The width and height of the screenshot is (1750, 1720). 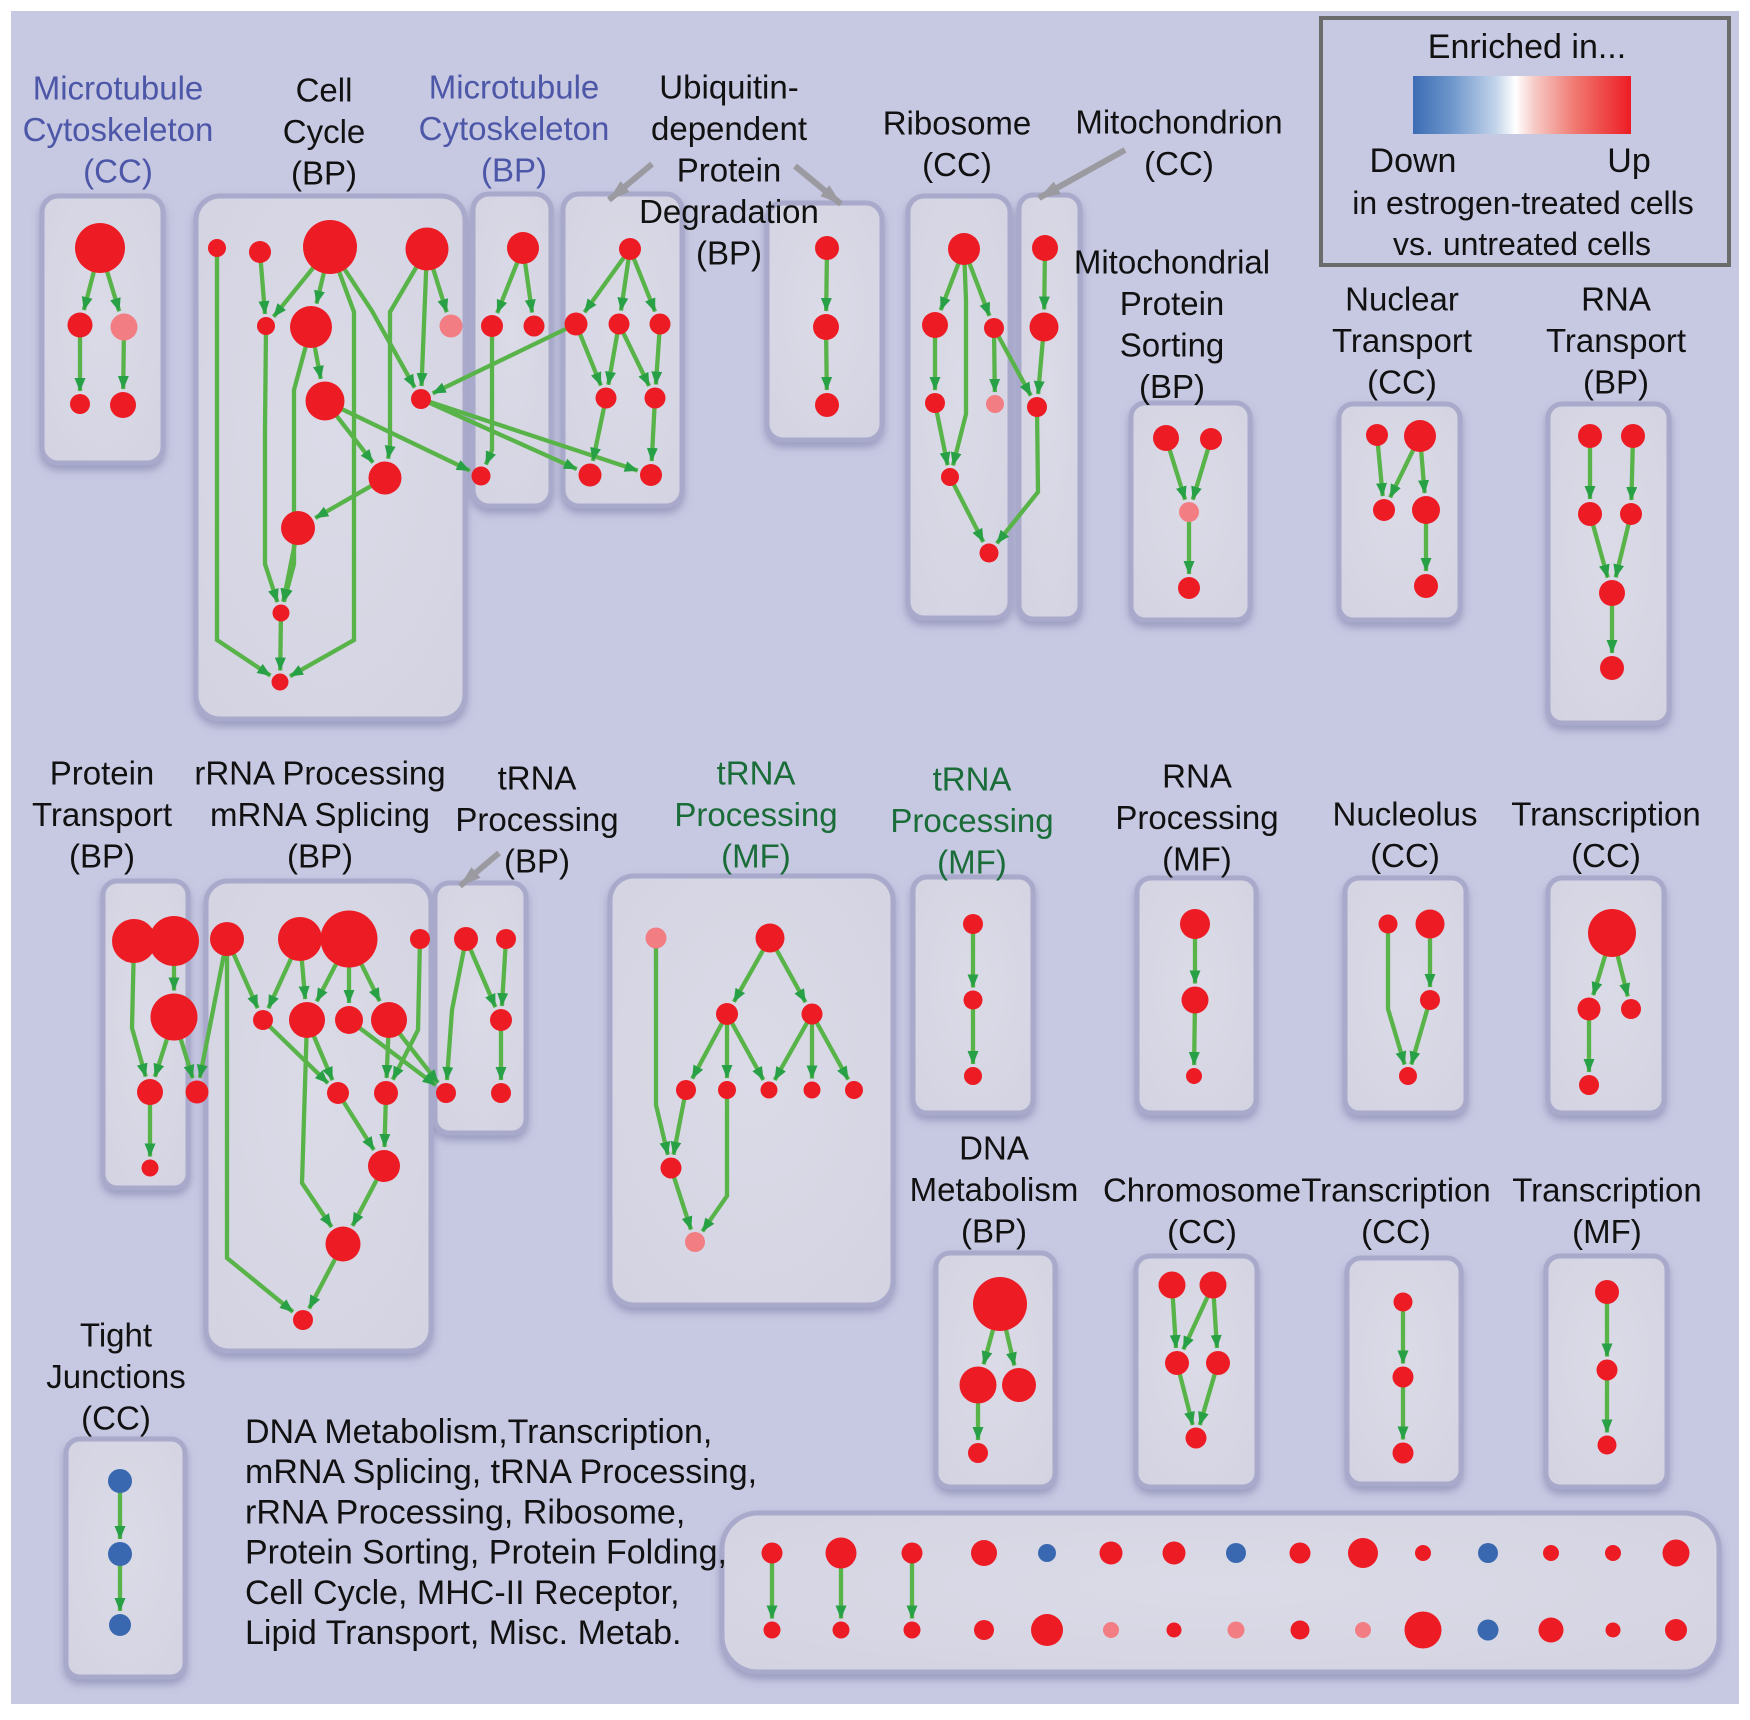 I want to click on svg-text: Junctions, so click(x=115, y=1376).